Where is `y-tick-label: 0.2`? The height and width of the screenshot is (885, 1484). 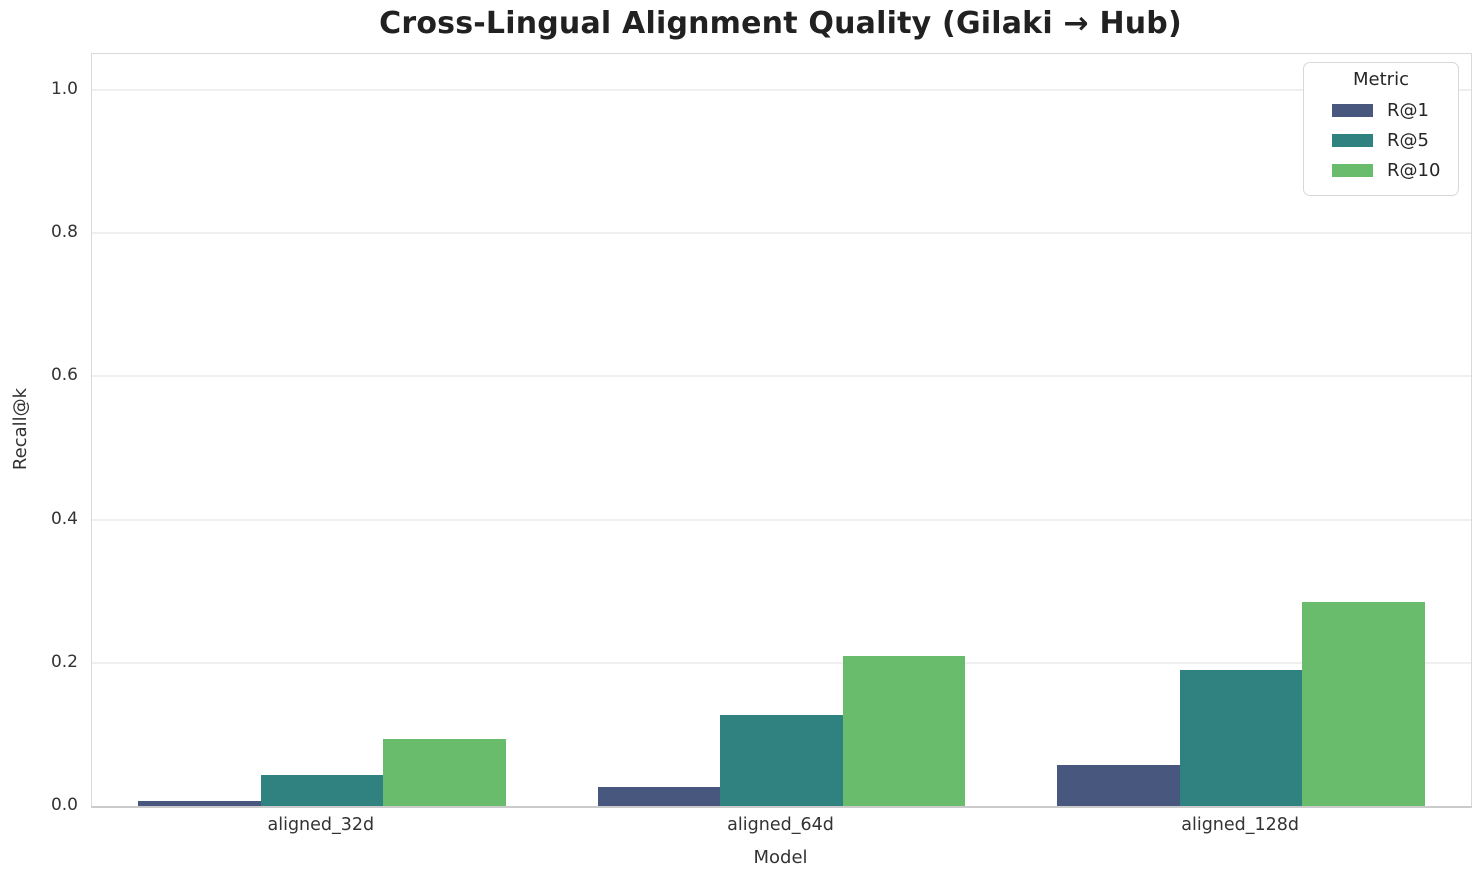
y-tick-label: 0.2 is located at coordinates (64, 661).